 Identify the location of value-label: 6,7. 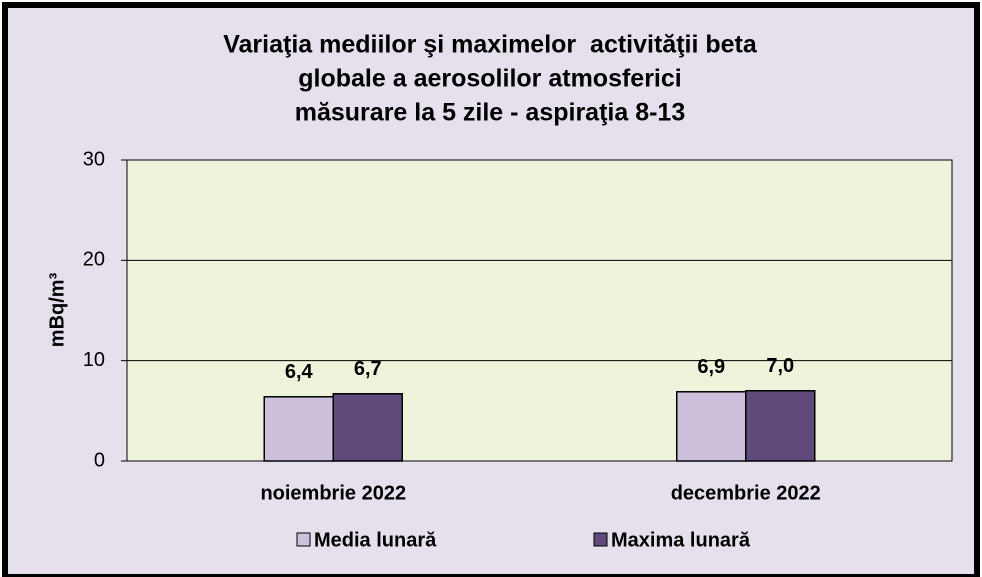
(368, 369).